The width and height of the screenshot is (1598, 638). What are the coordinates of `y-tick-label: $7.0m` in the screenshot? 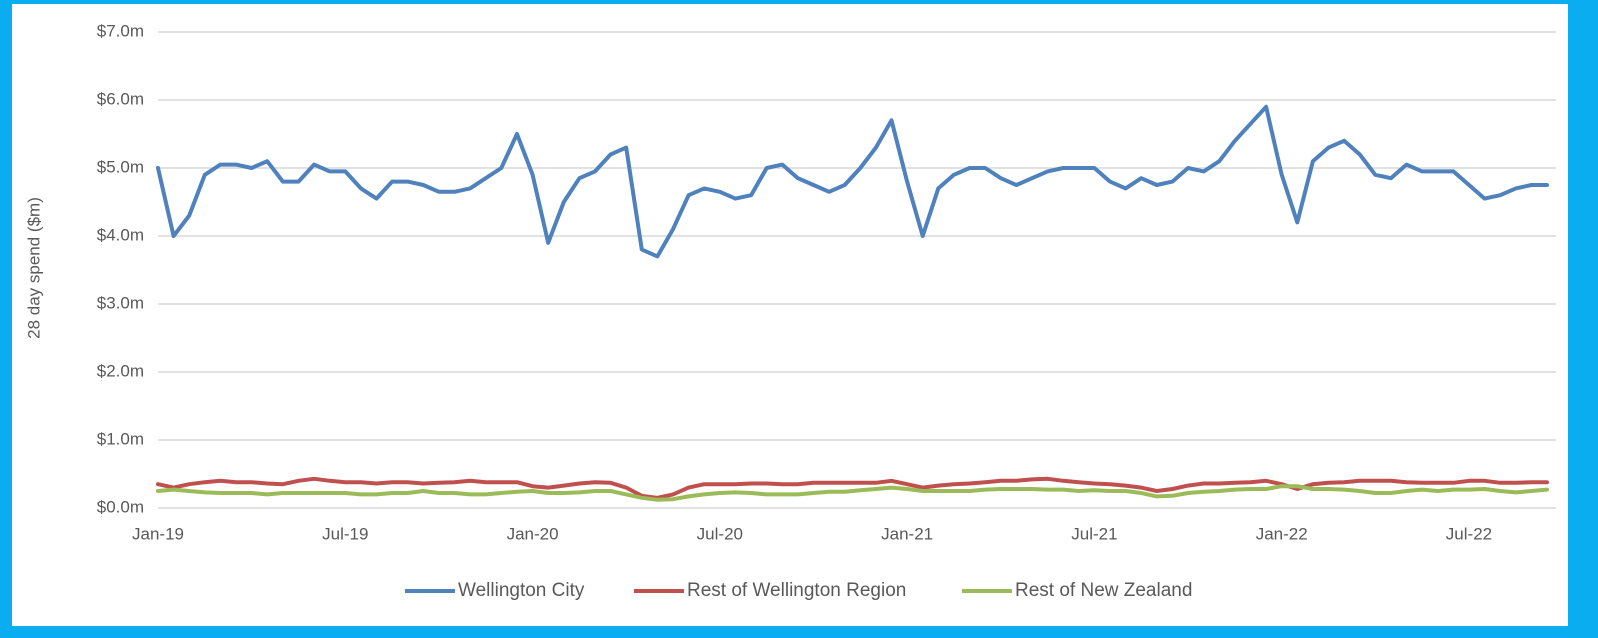 It's located at (120, 30).